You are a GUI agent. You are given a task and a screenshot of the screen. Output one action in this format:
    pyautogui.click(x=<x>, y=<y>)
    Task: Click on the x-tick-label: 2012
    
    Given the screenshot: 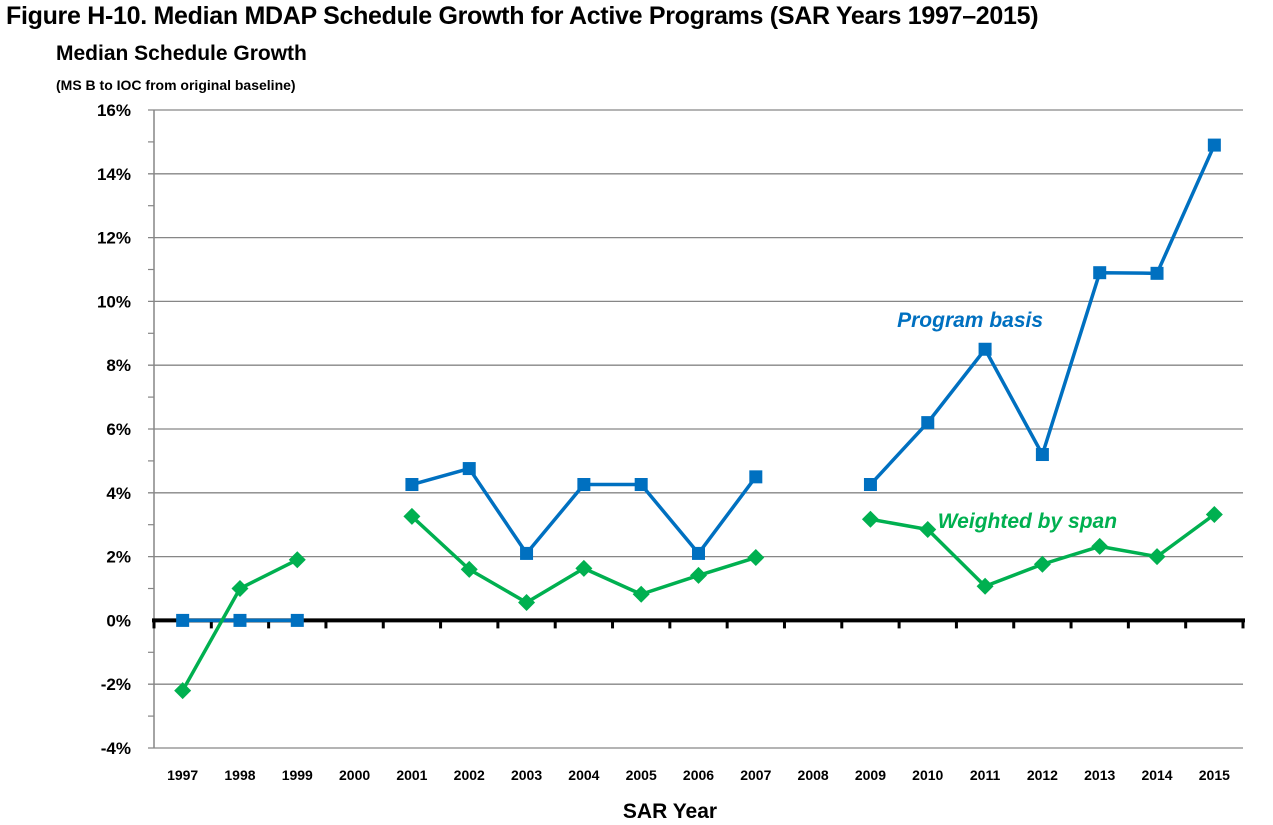 What is the action you would take?
    pyautogui.click(x=1042, y=775)
    